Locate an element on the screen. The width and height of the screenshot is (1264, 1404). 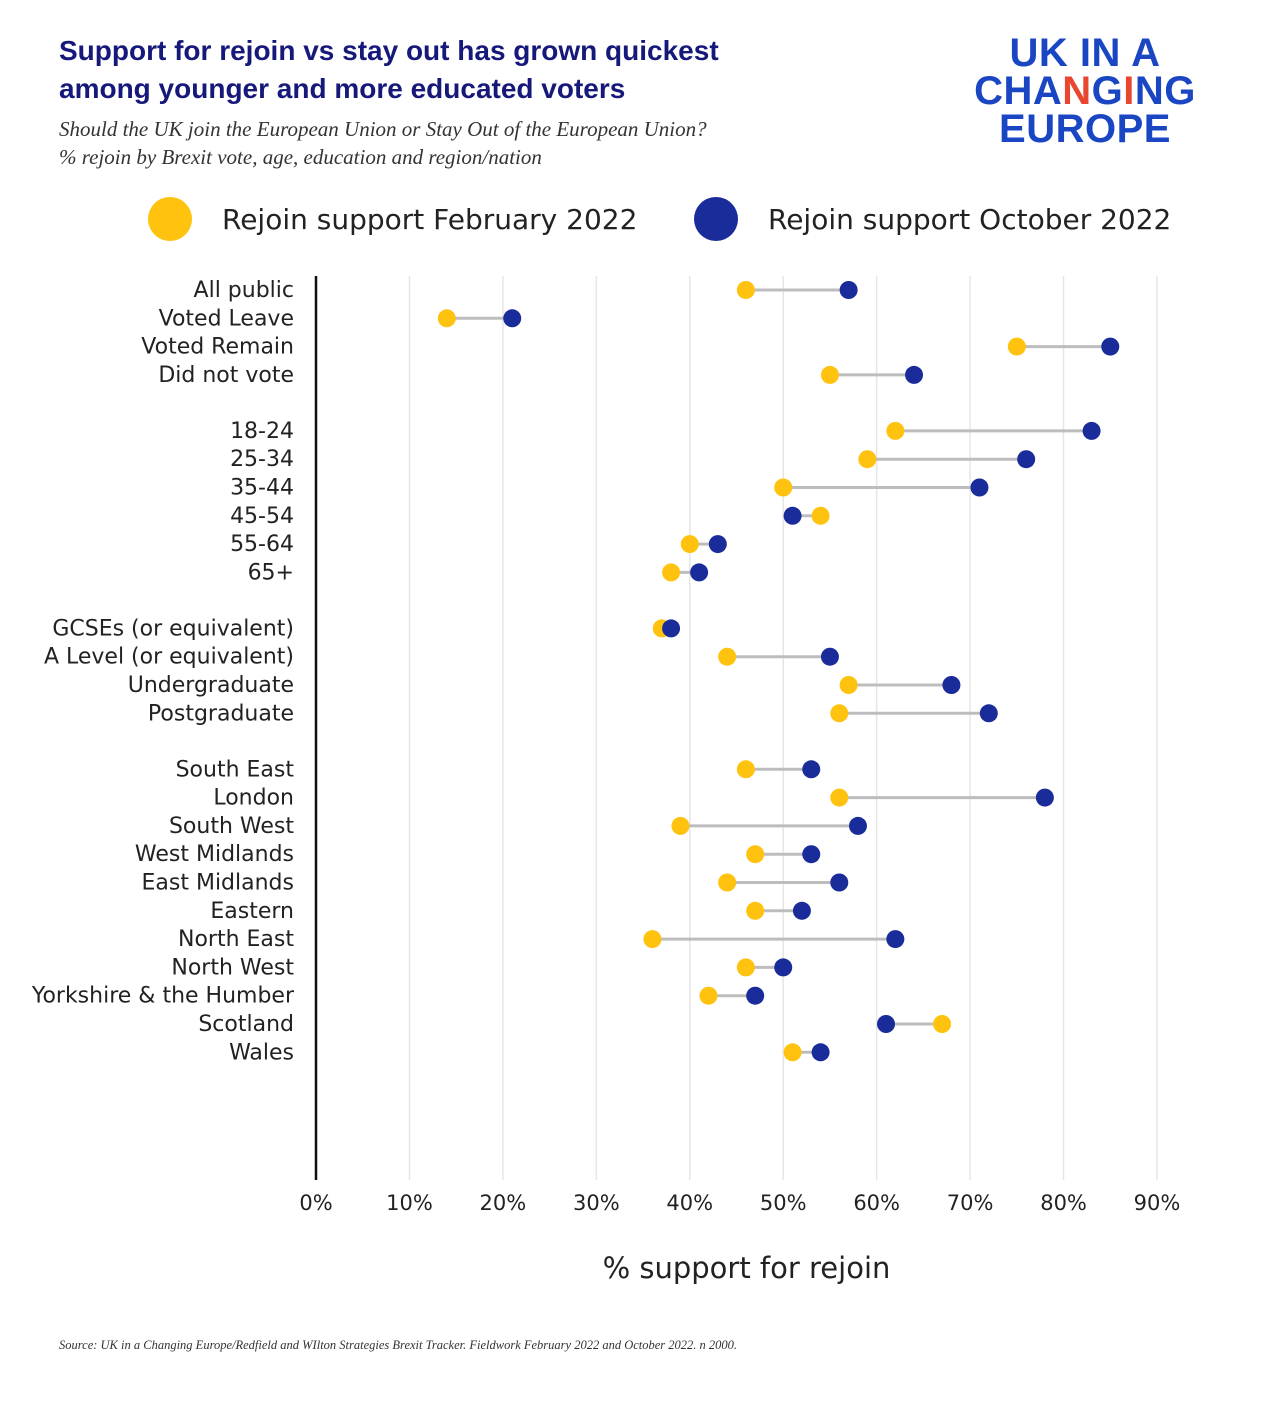
row-label: Wales is located at coordinates (261, 1052).